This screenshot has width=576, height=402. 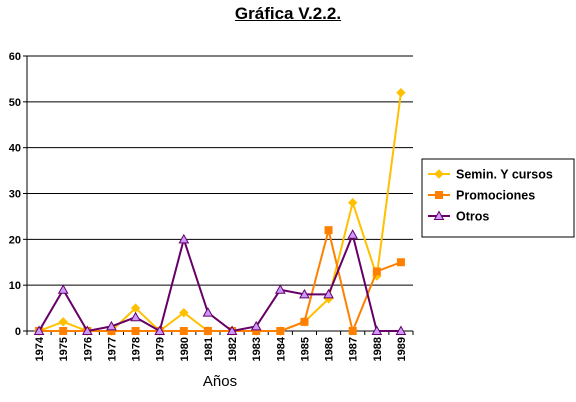 What do you see at coordinates (504, 175) in the screenshot?
I see `legend-label: Semin. Y cursos` at bounding box center [504, 175].